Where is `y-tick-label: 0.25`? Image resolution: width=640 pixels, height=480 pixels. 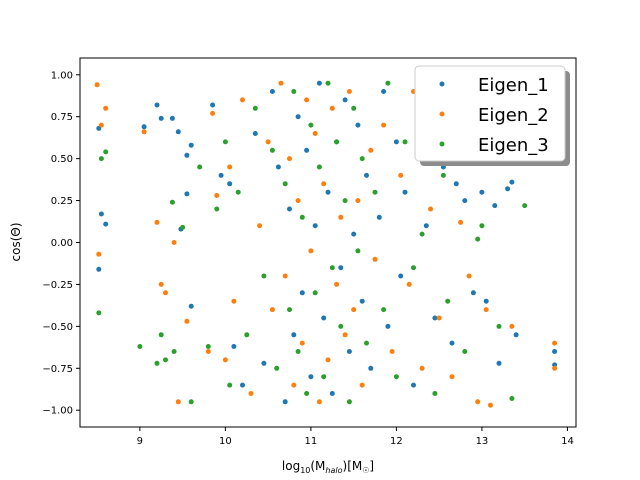
y-tick-label: 0.25 is located at coordinates (62, 201).